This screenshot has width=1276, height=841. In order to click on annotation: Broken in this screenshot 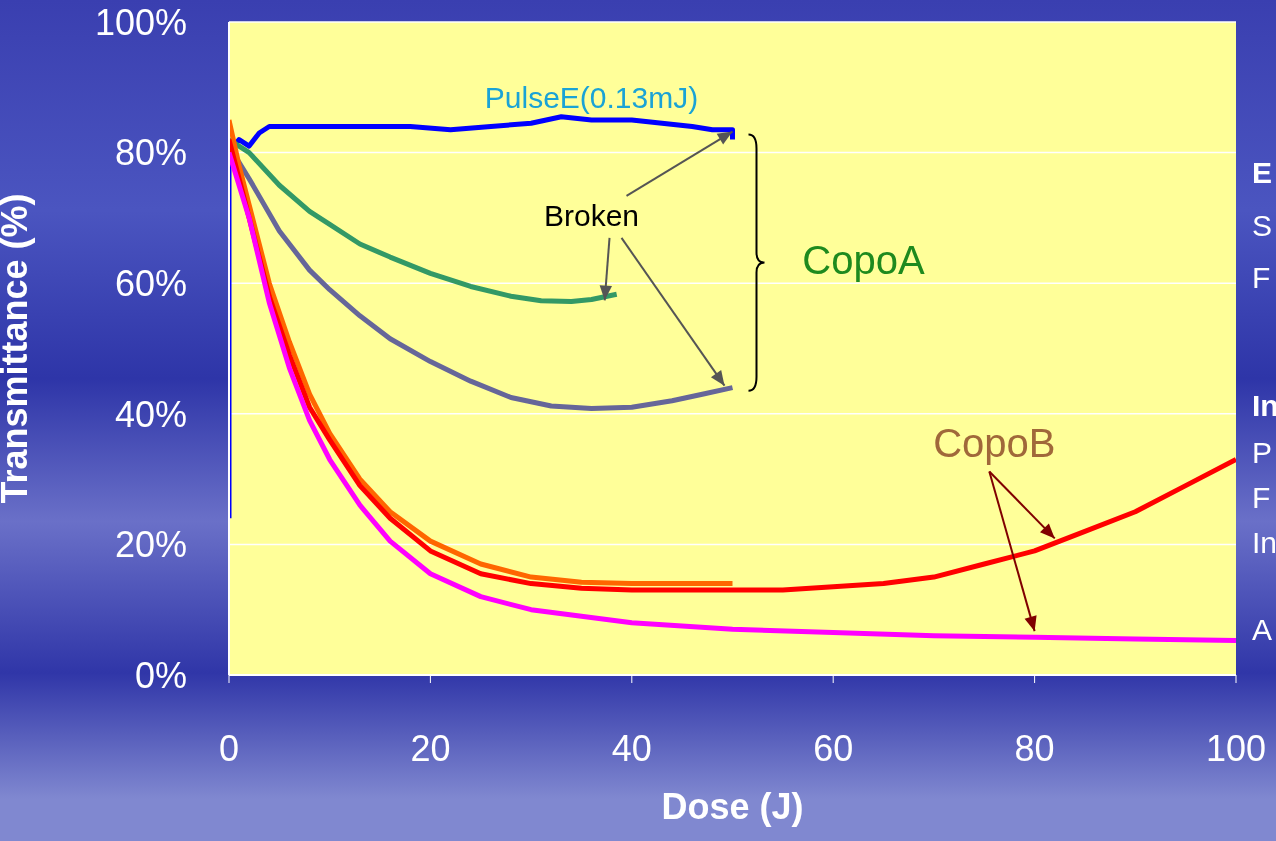, I will do `click(591, 215)`.